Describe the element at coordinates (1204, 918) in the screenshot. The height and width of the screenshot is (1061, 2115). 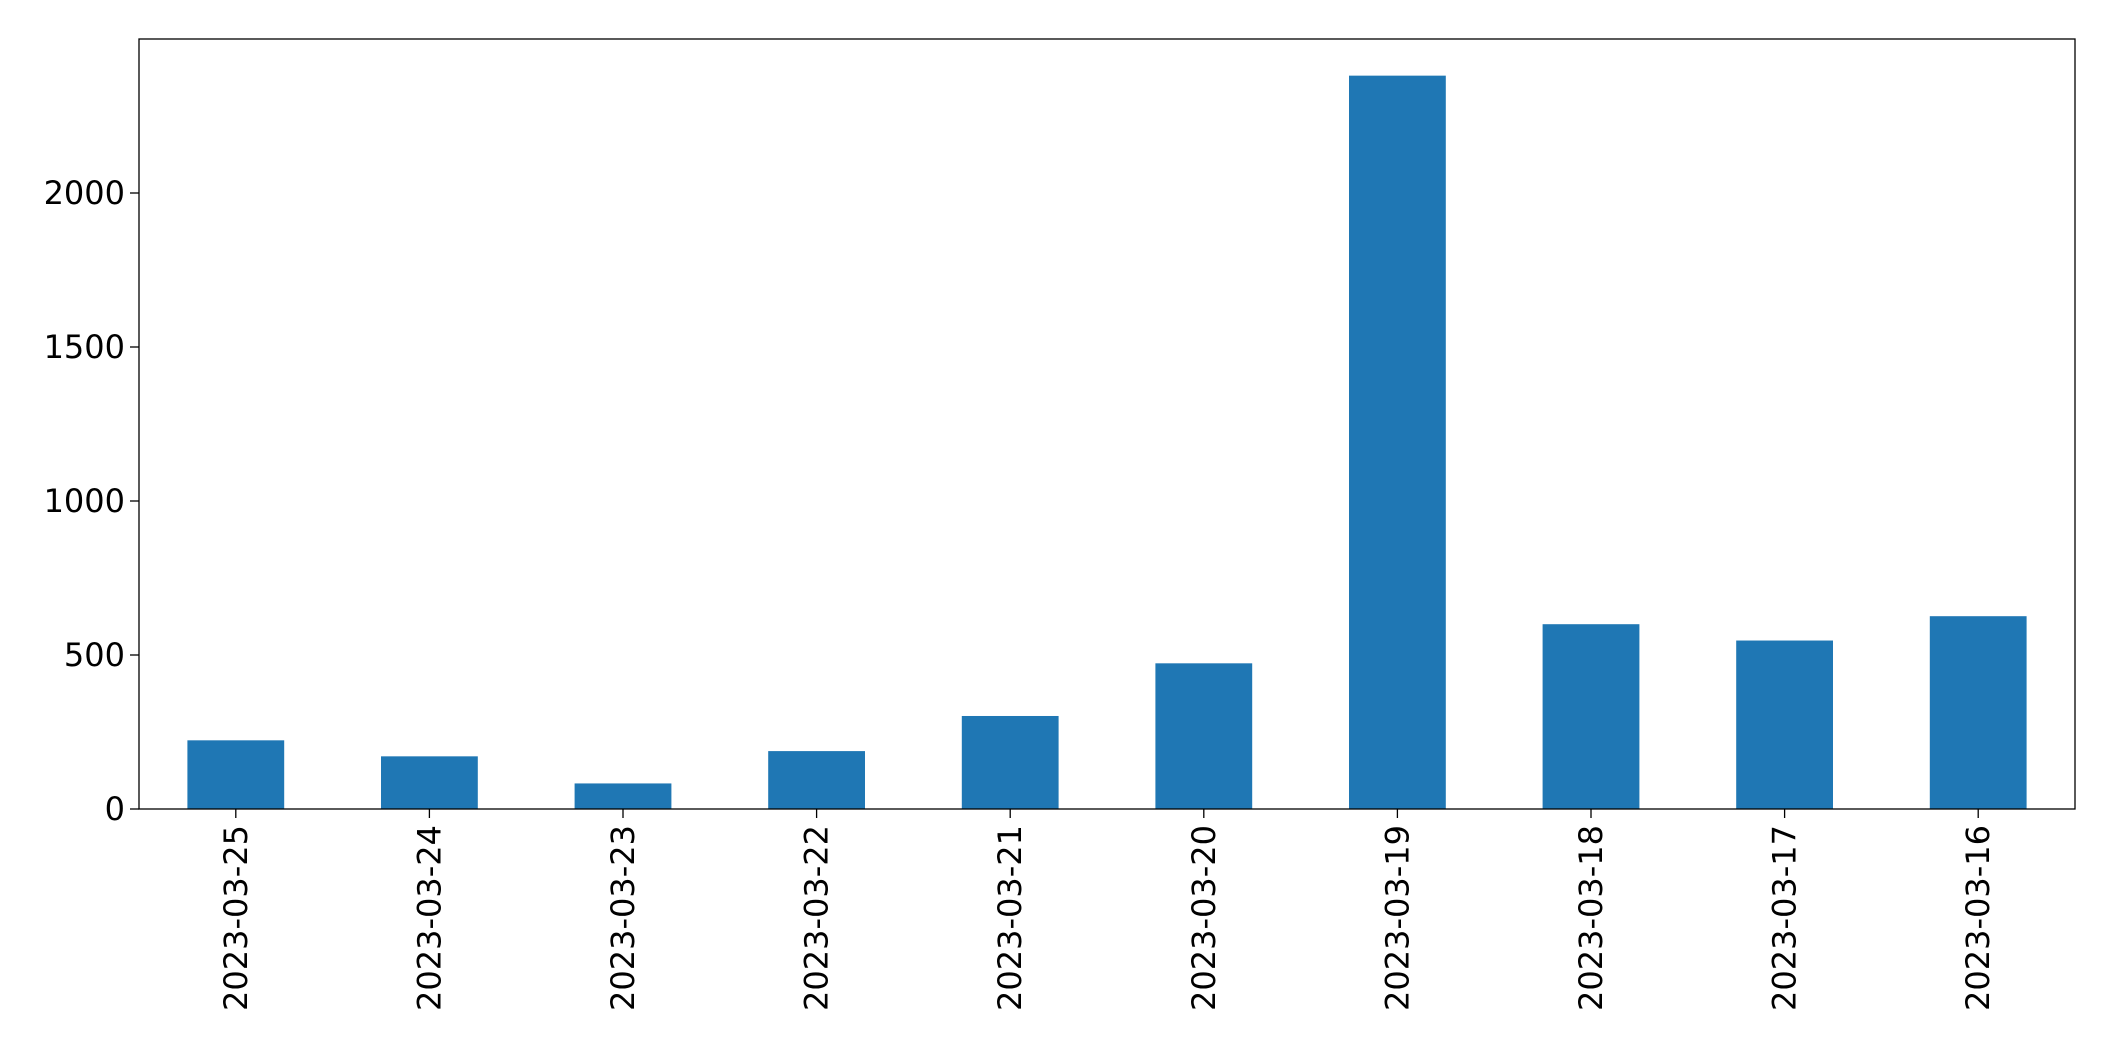
I see `x-tick-label: 2023-03-20` at that location.